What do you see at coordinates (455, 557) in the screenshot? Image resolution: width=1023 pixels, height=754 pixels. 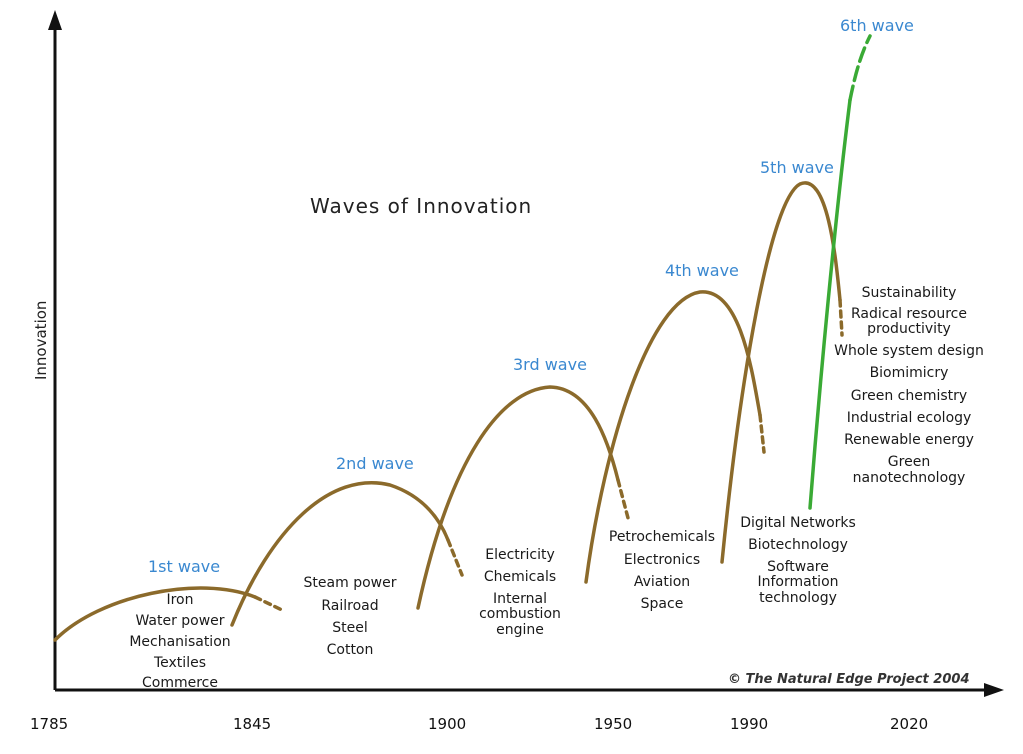 I see `wave-2-dashed-tail` at bounding box center [455, 557].